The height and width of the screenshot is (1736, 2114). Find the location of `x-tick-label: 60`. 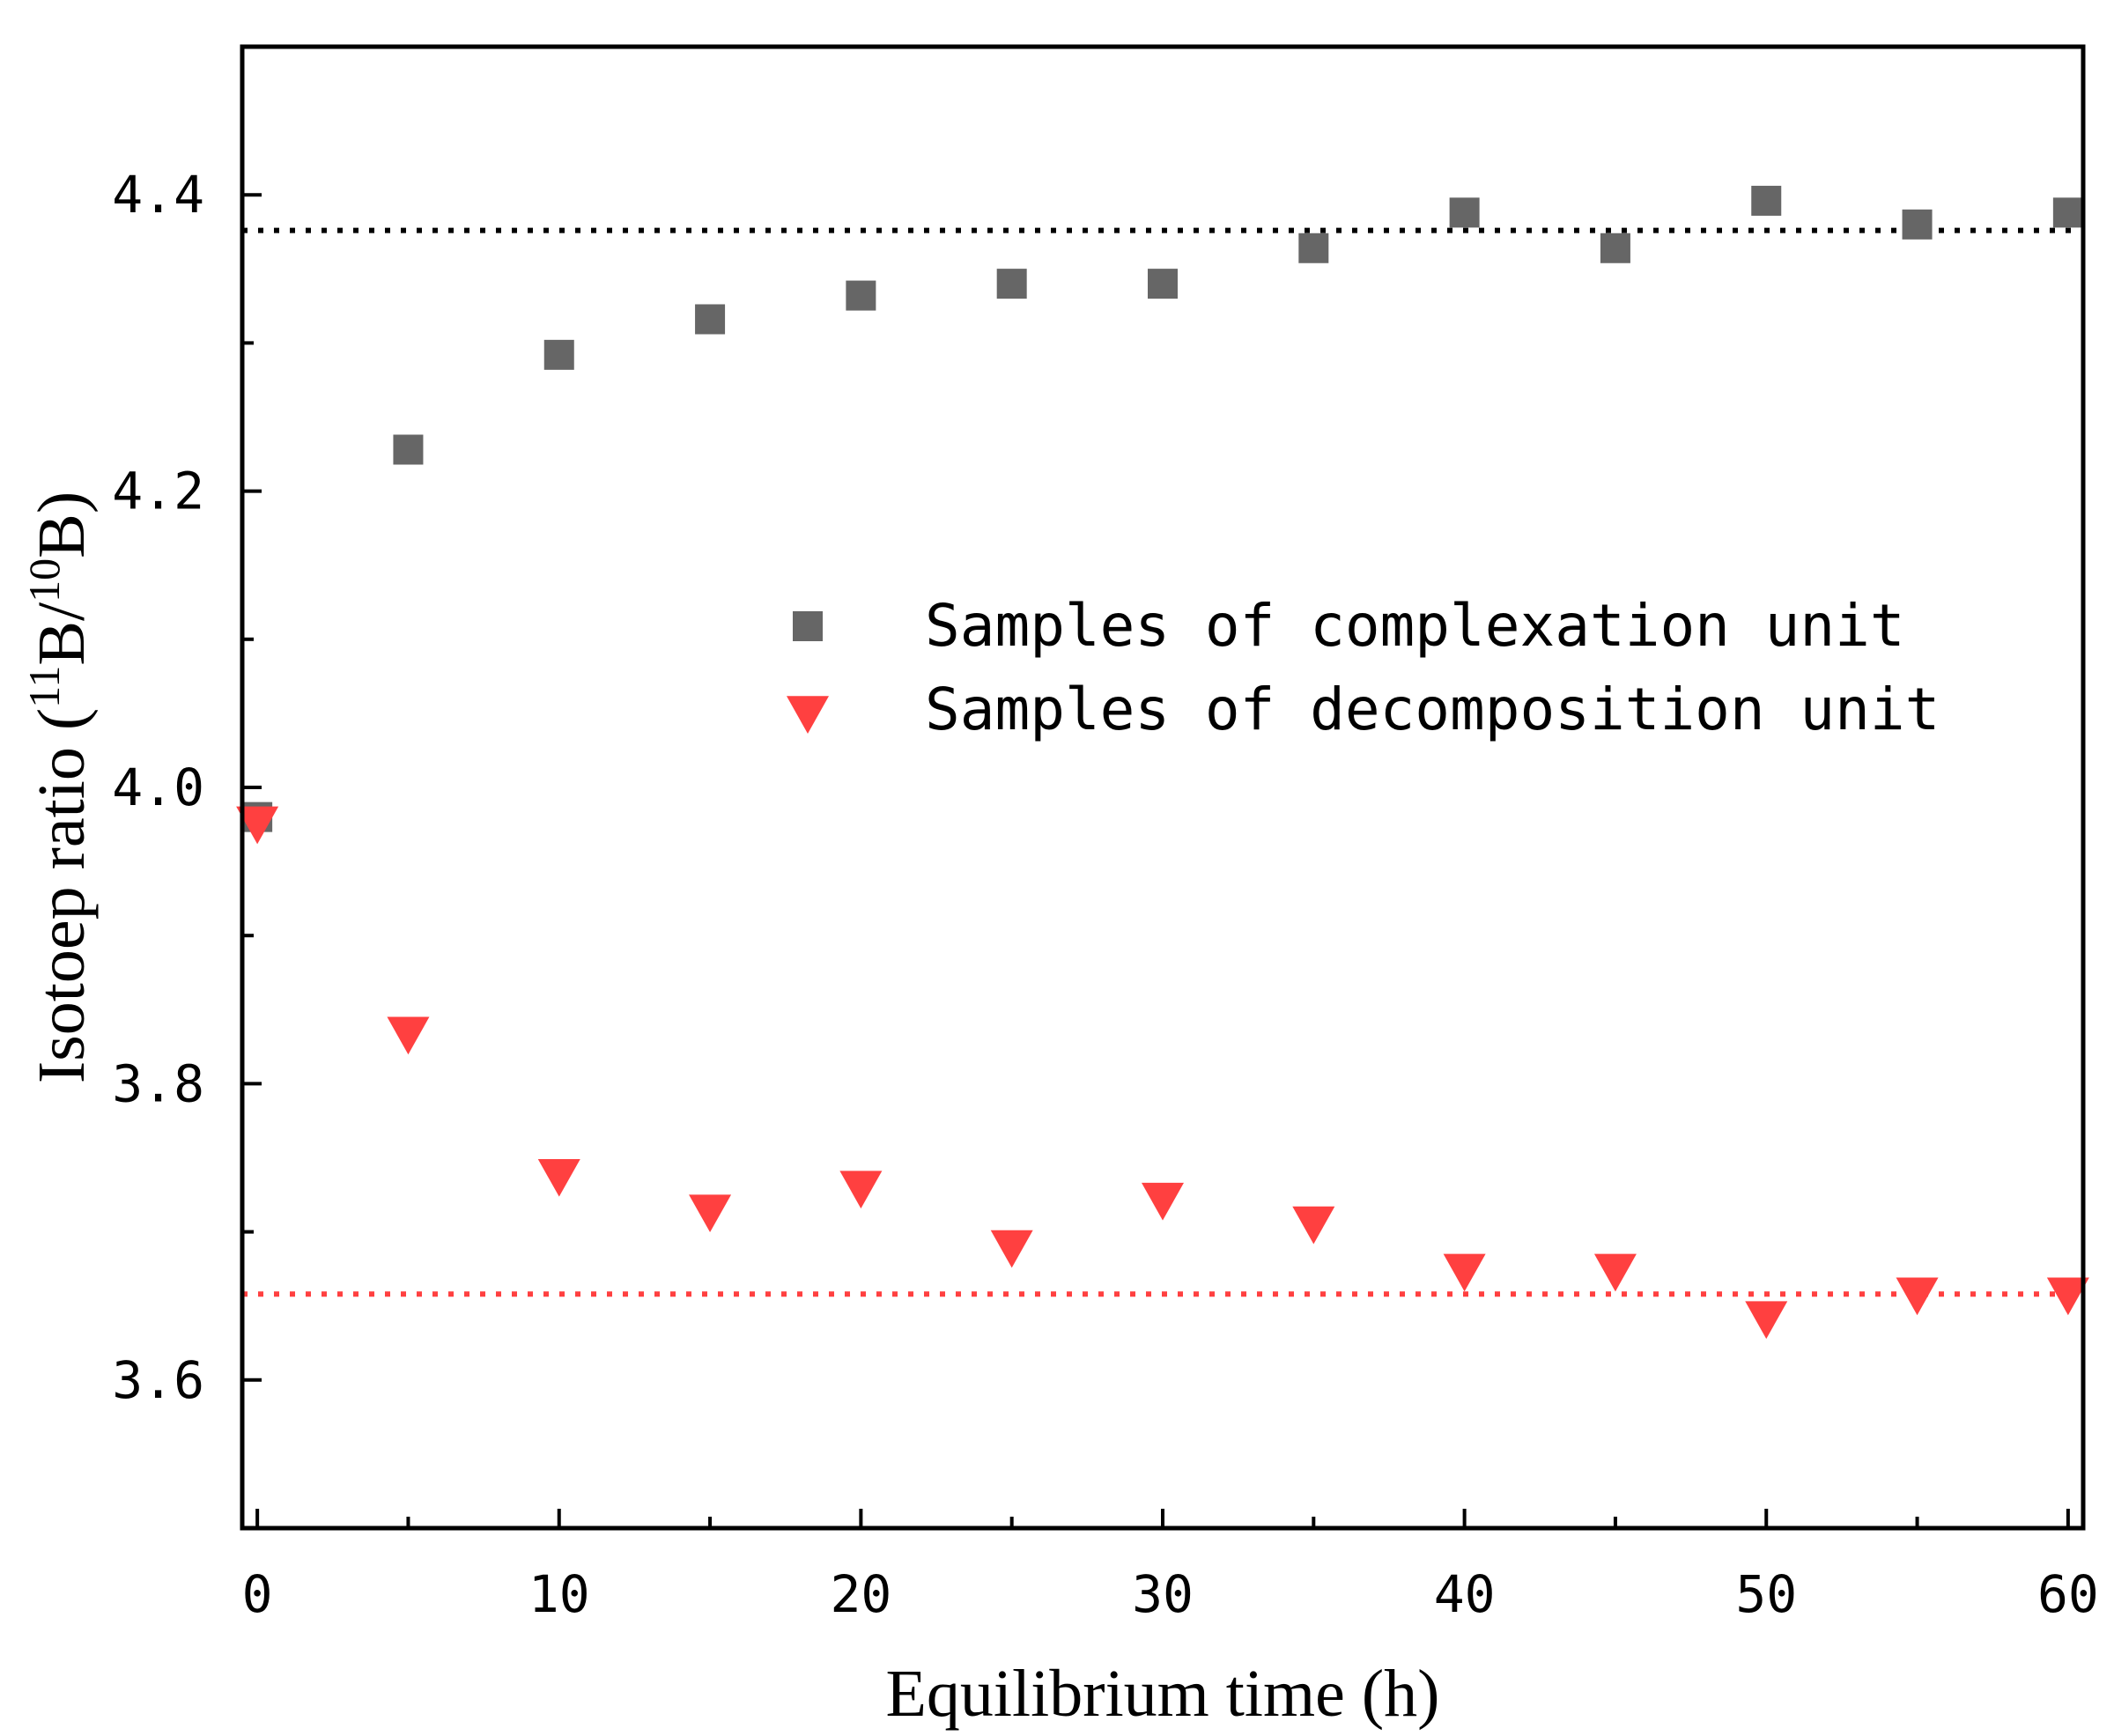

x-tick-label: 60 is located at coordinates (2068, 1594).